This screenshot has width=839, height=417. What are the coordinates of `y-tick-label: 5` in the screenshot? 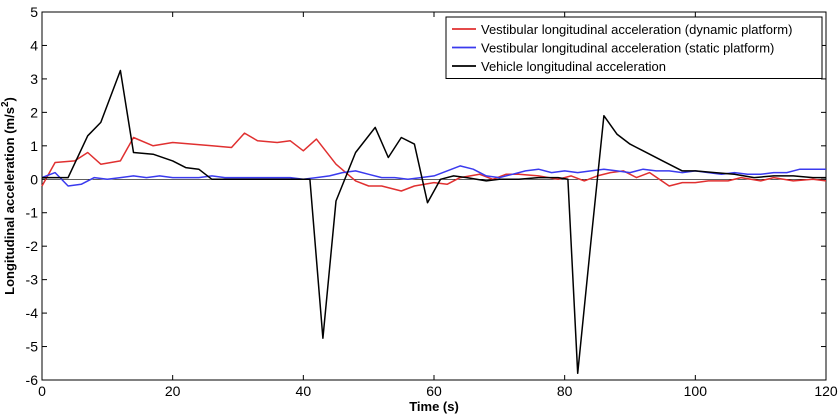 It's located at (34, 12).